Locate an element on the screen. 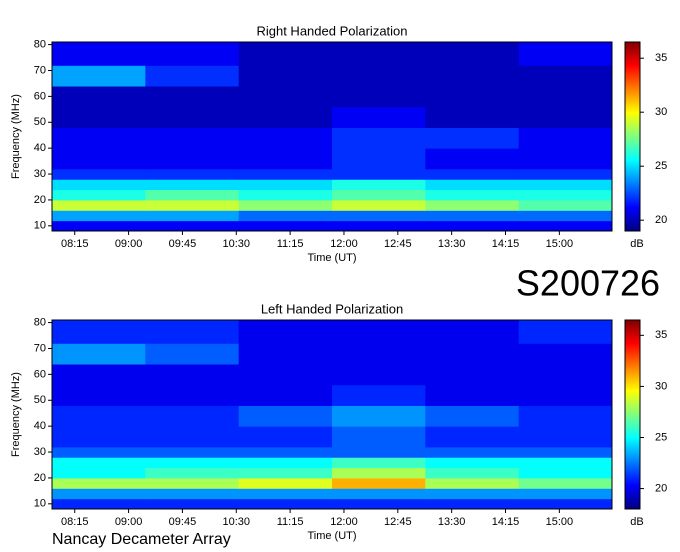  y-tick-label: 70 is located at coordinates (40, 348).